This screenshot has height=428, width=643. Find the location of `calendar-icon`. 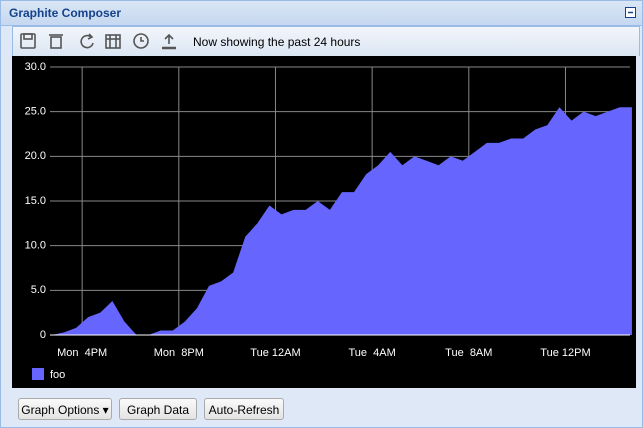

calendar-icon is located at coordinates (113, 41).